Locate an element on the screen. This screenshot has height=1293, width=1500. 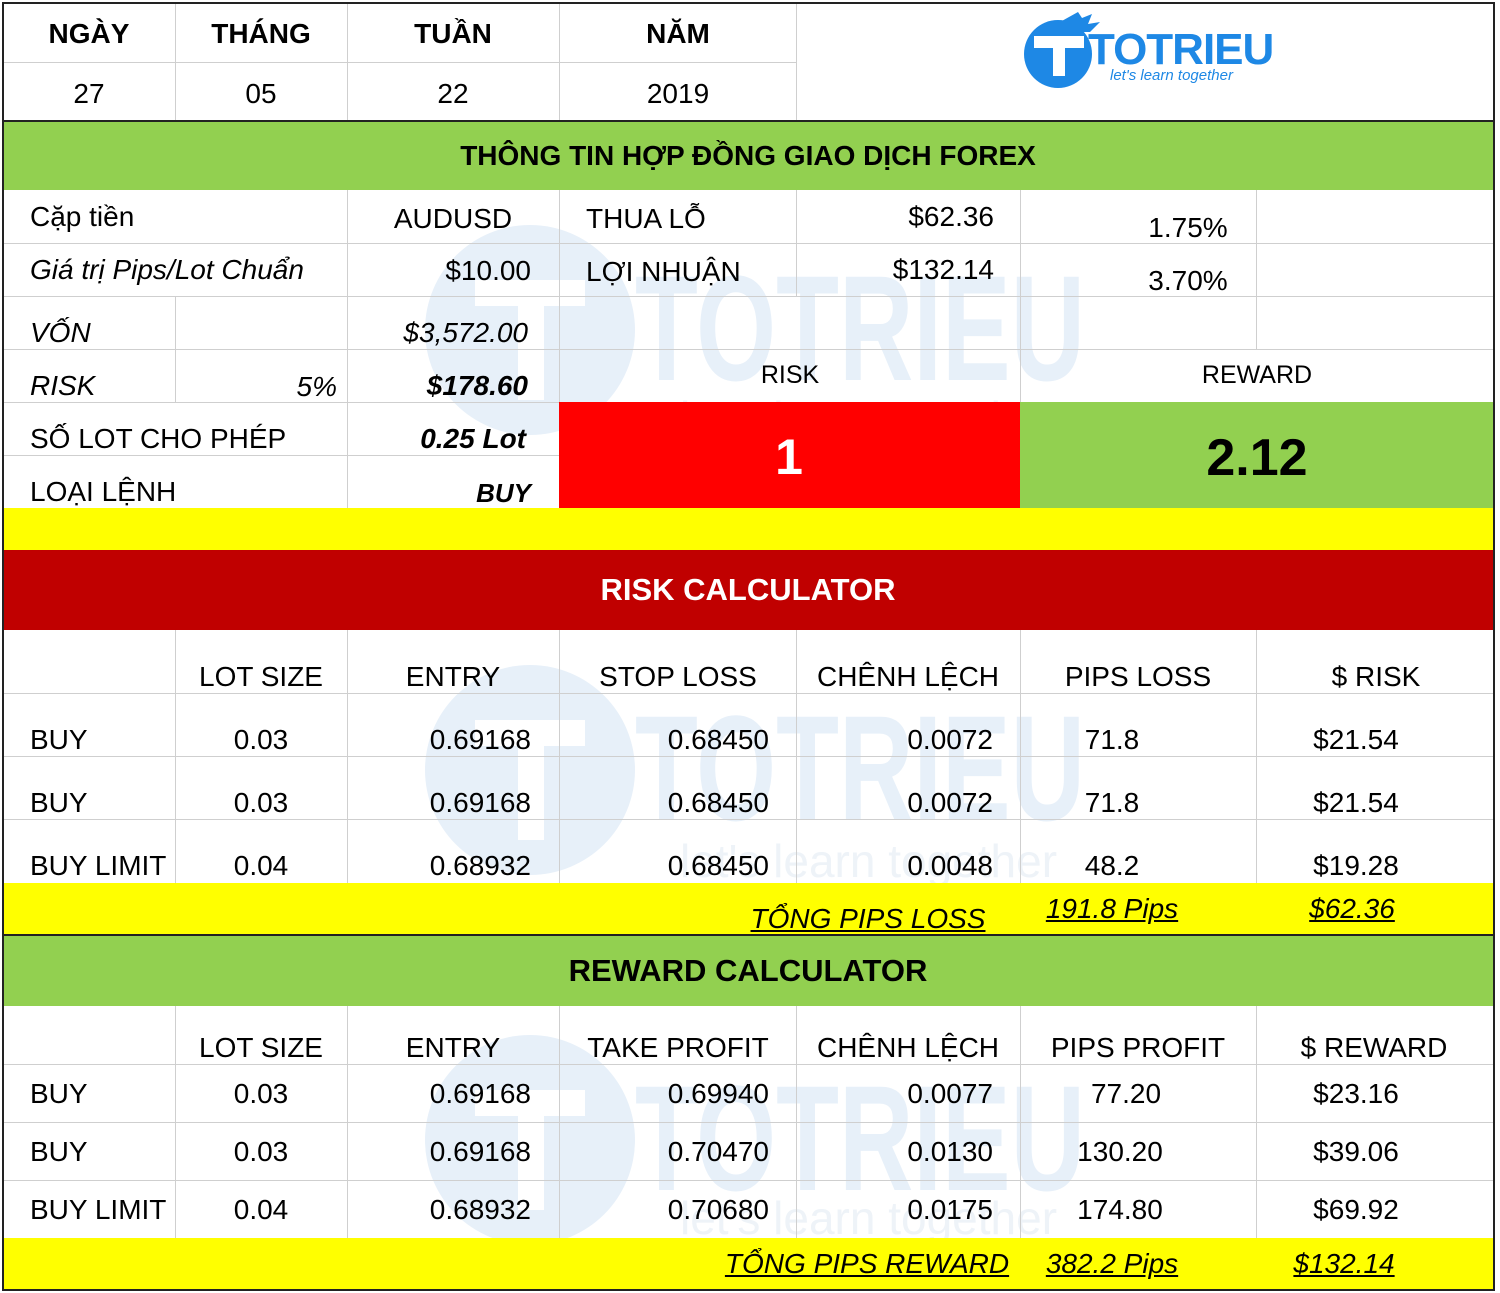
reward-row-1-pips: 77.20 is located at coordinates (1126, 1093).